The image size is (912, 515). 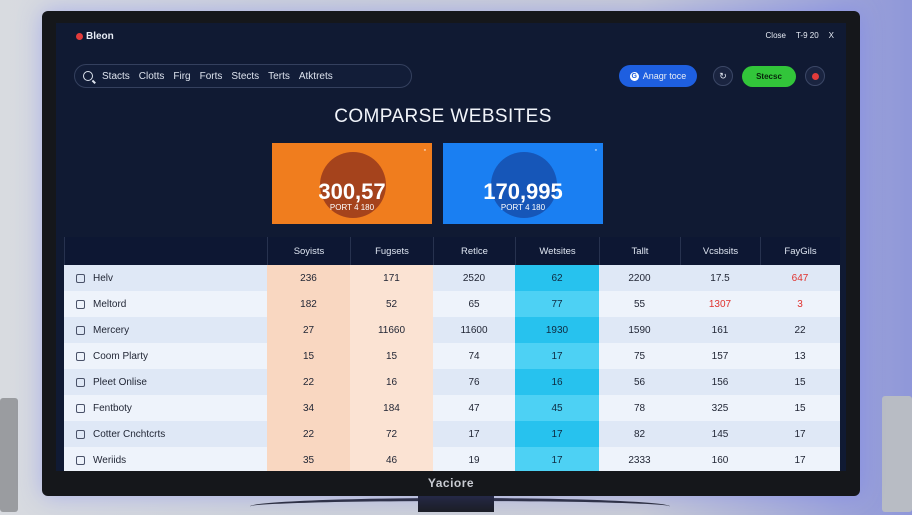 I want to click on record-button, so click(x=815, y=76).